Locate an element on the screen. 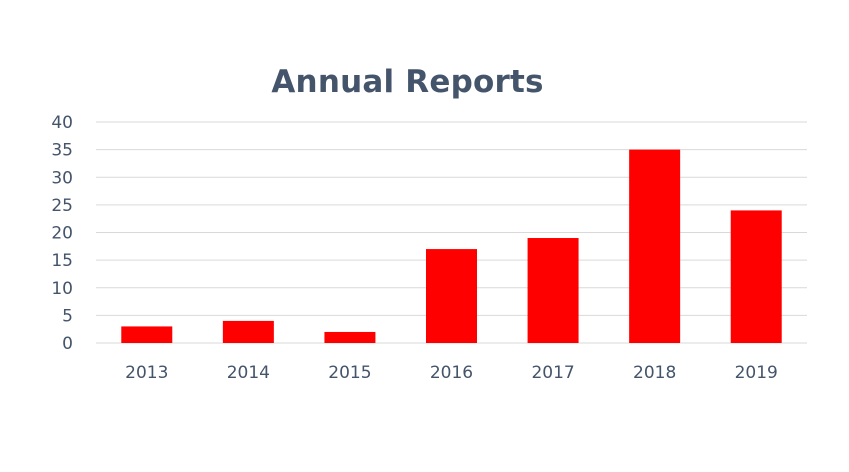  y-tick-label: 30 is located at coordinates (62, 178).